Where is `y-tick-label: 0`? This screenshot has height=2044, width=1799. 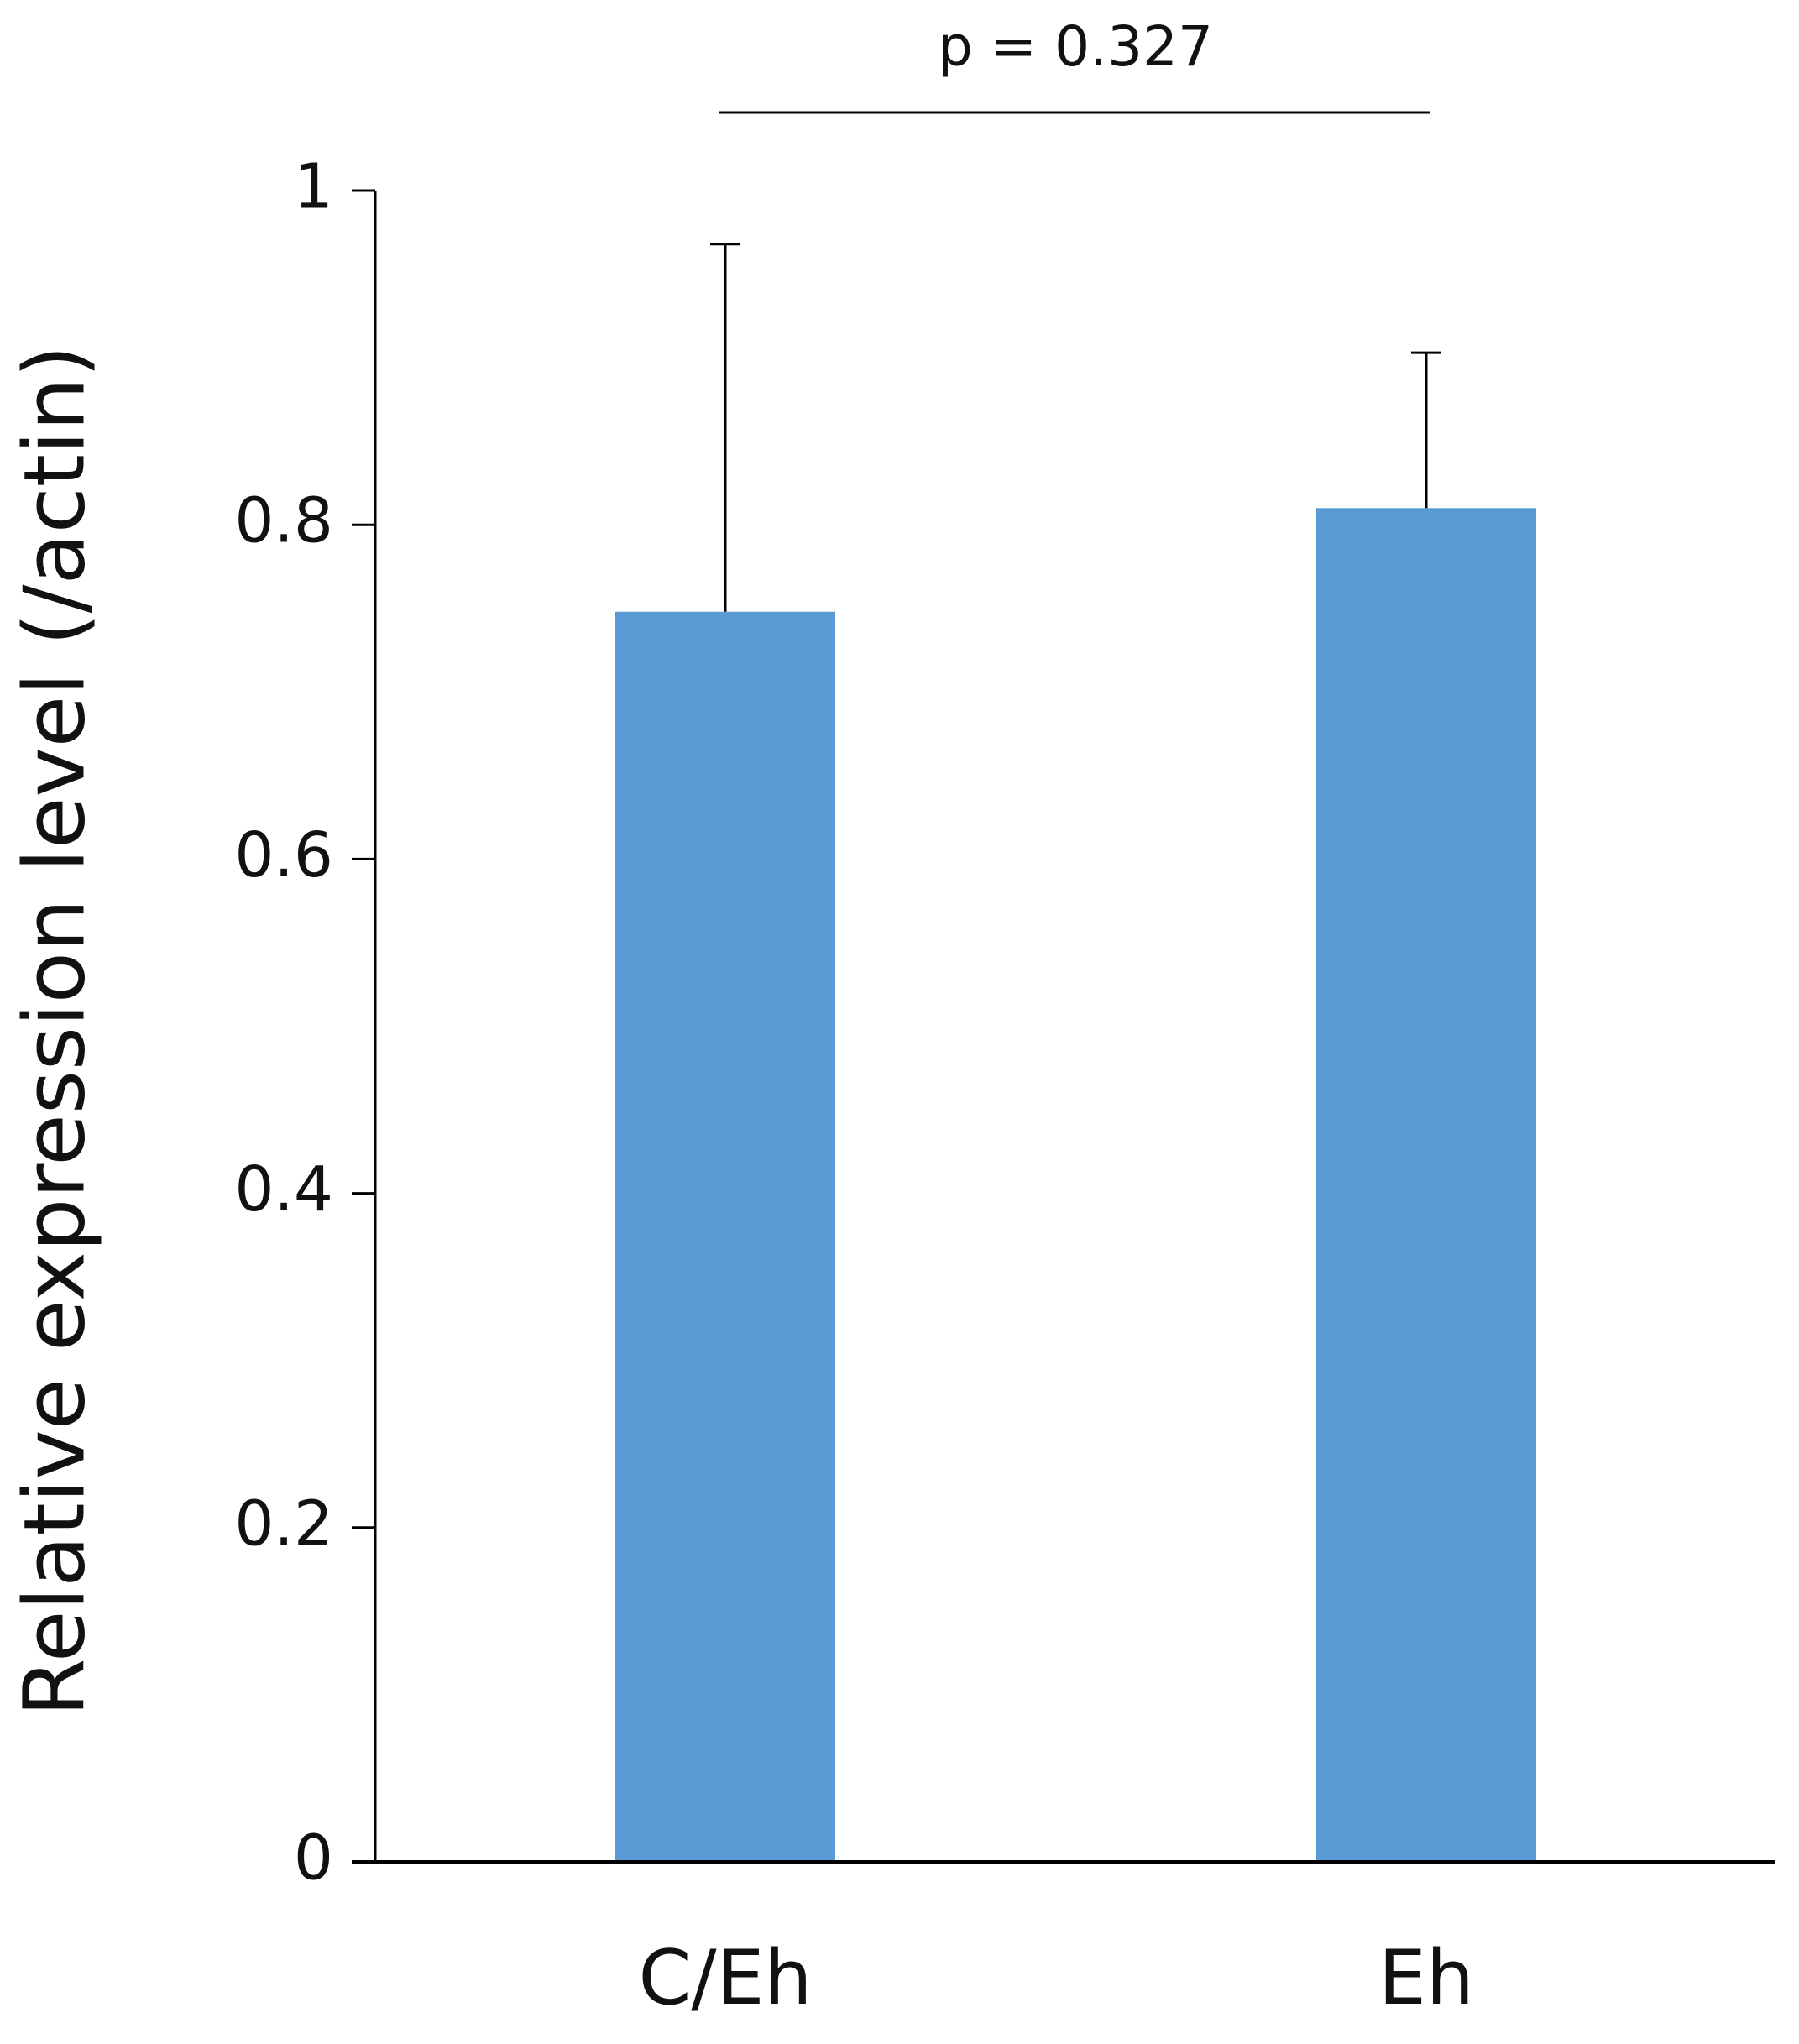
y-tick-label: 0 is located at coordinates (313, 1858).